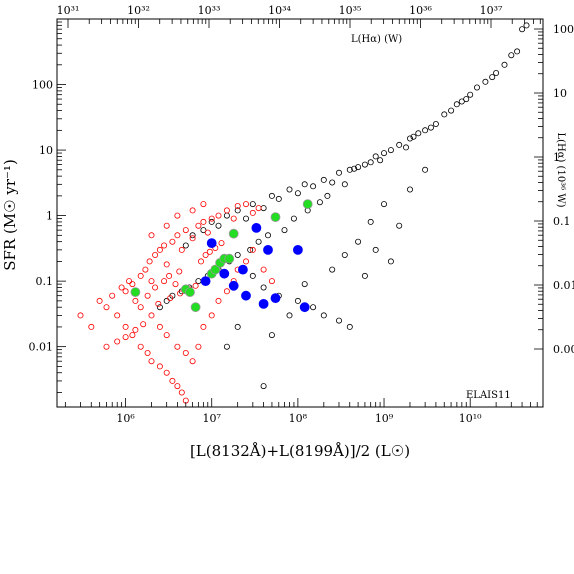 The image size is (574, 574). Describe the element at coordinates (10, 215) in the screenshot. I see `y-axis-title: SFR (M☉ yr⁻¹)` at that location.